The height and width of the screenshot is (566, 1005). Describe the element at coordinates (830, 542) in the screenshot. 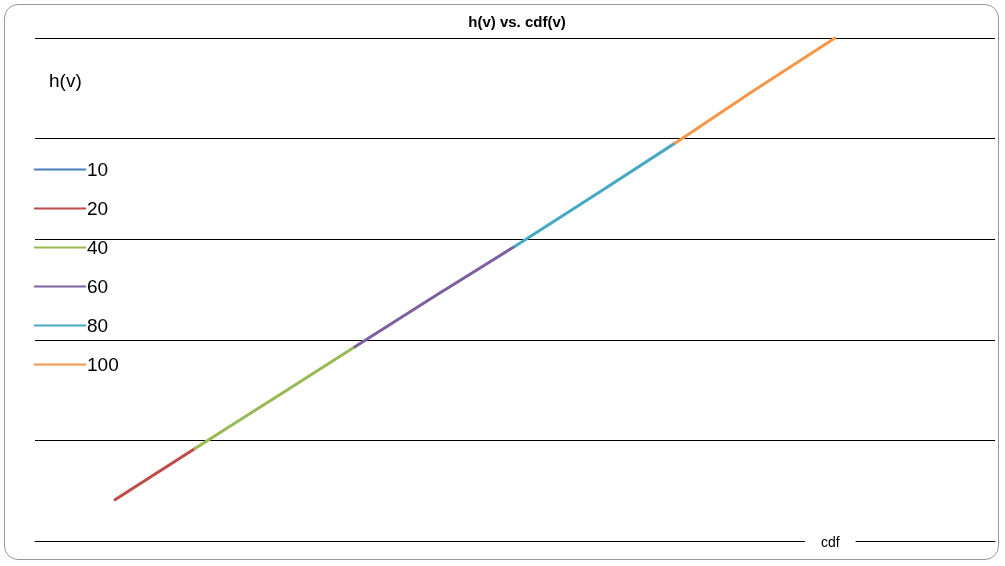

I see `x-axis-title: cdf` at that location.